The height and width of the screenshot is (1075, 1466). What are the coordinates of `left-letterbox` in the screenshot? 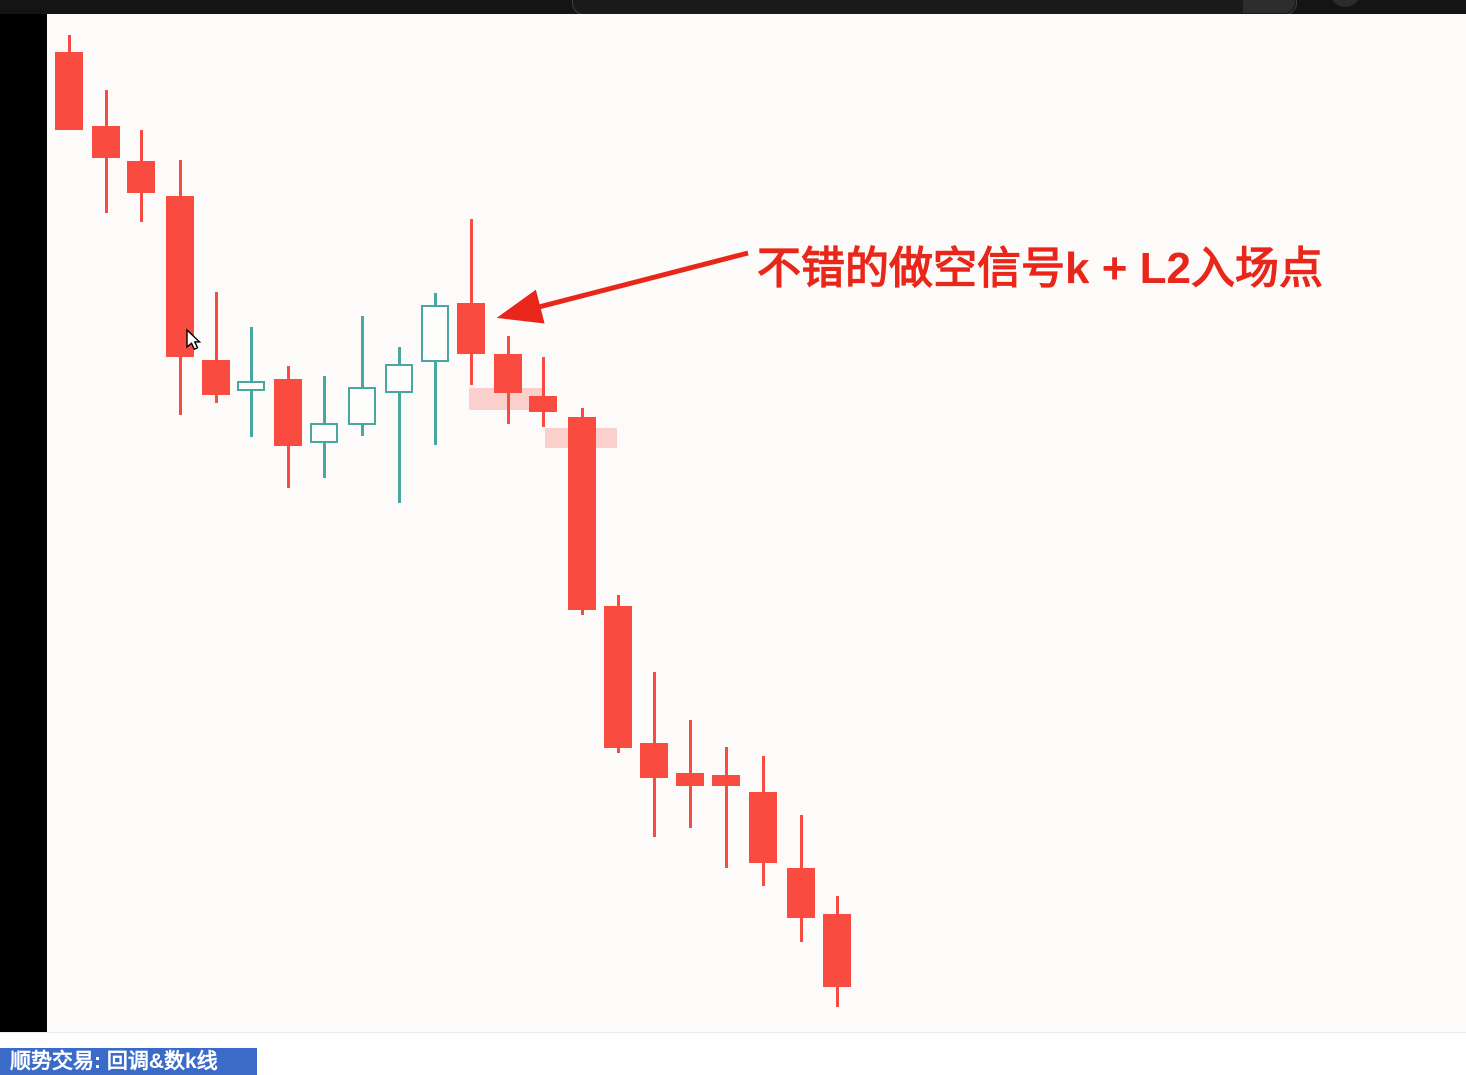 It's located at (23, 523).